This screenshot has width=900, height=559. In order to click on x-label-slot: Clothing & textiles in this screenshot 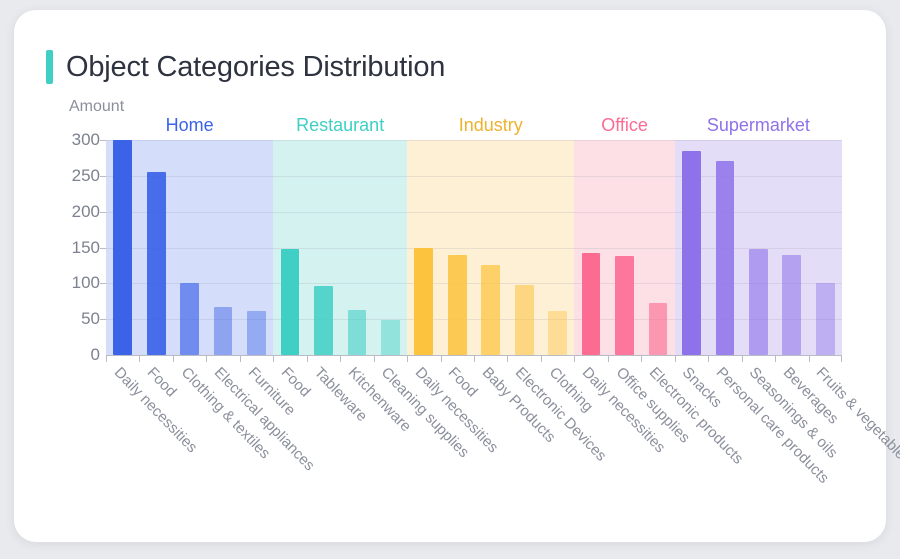, I will do `click(223, 442)`.